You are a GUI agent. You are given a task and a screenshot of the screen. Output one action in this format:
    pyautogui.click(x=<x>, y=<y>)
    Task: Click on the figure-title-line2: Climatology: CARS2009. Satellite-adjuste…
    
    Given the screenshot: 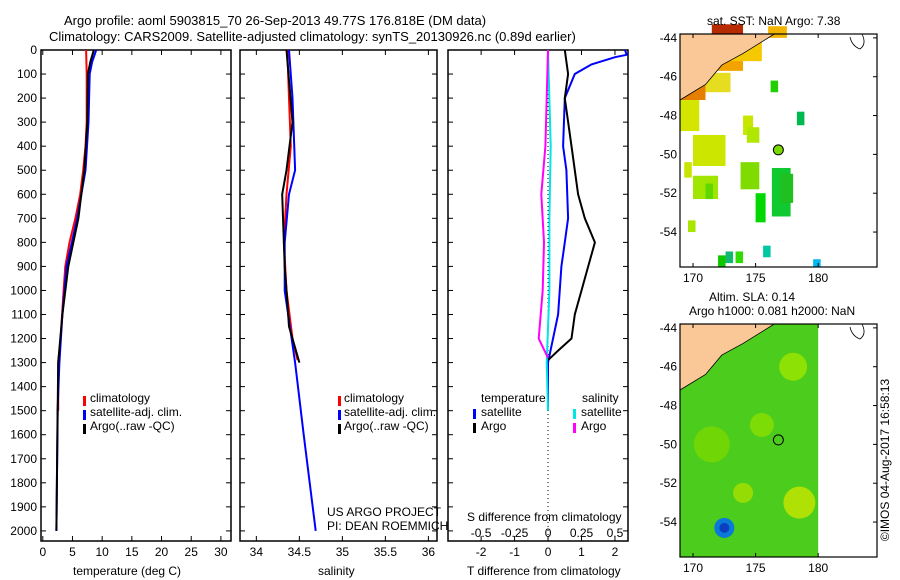 What is the action you would take?
    pyautogui.click(x=312, y=36)
    